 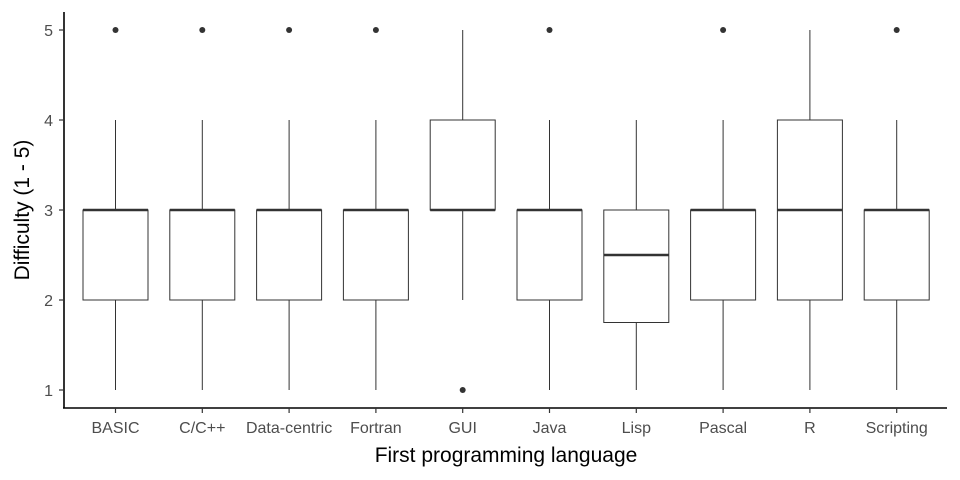 I want to click on box-lisp, so click(x=636, y=255).